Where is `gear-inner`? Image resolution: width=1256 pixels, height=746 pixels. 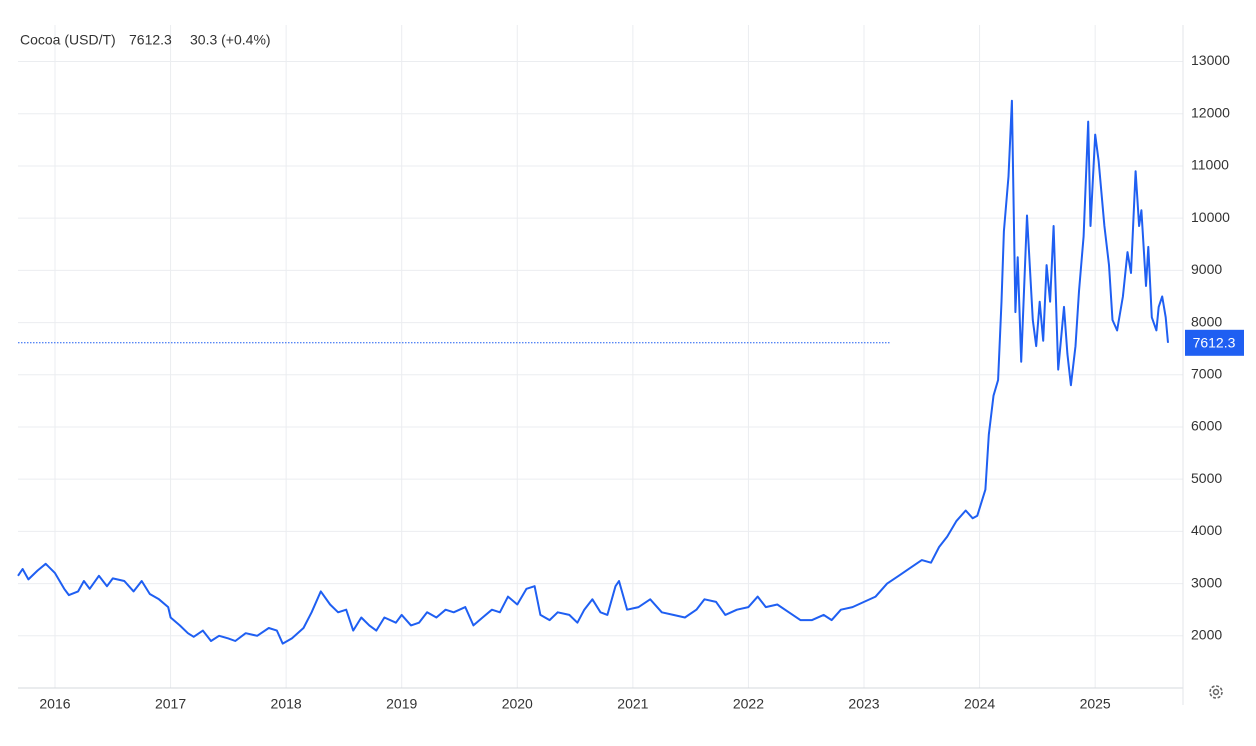
gear-inner is located at coordinates (1216, 692).